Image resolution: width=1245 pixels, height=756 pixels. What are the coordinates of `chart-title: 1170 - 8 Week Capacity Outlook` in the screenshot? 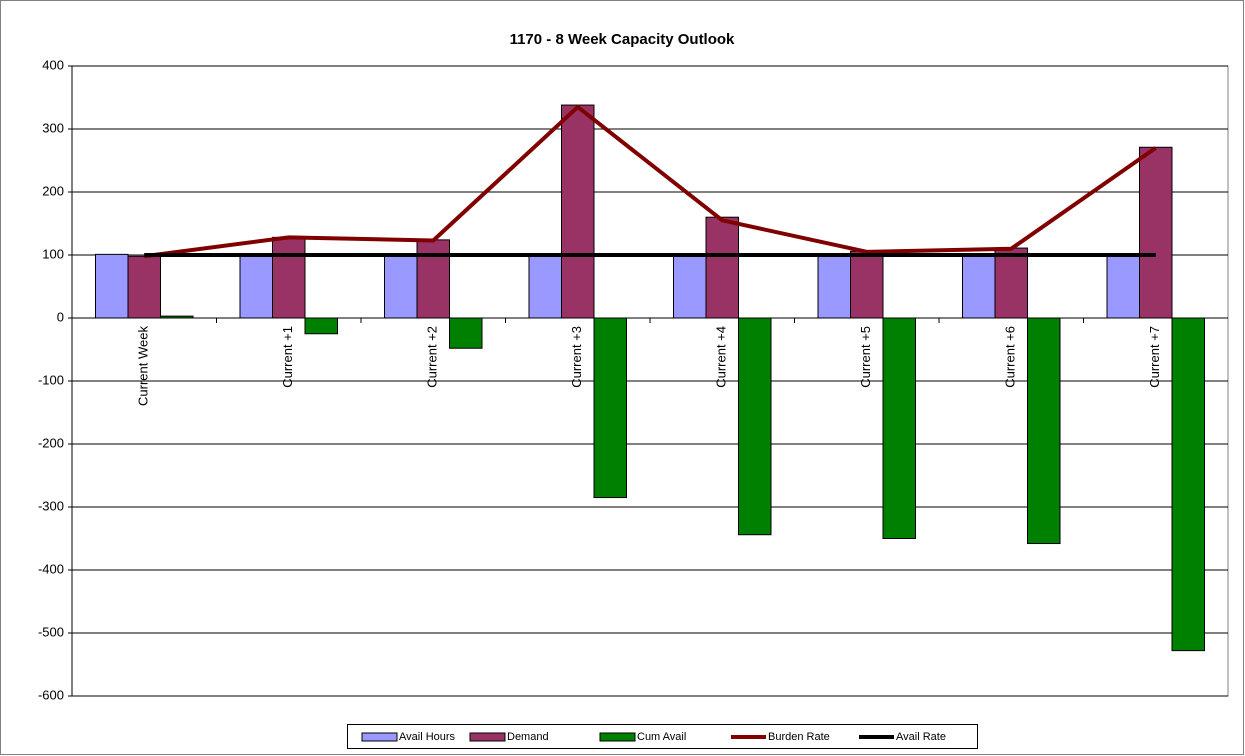 It's located at (622, 39).